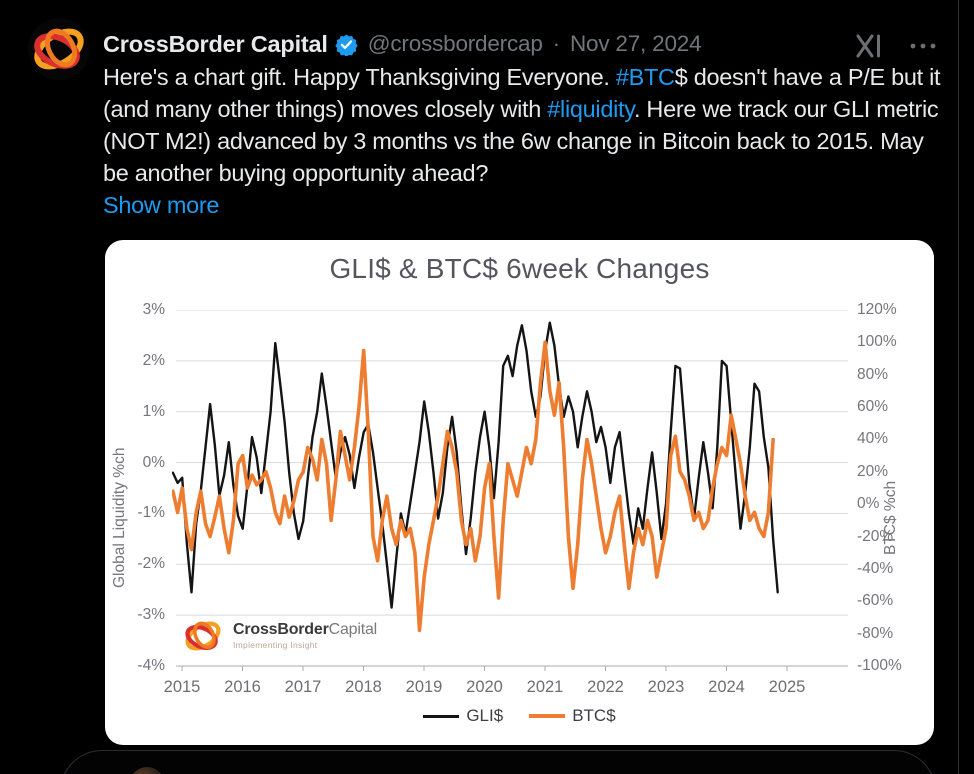  Describe the element at coordinates (463, 716) in the screenshot. I see `legend-item: GLI$` at that location.